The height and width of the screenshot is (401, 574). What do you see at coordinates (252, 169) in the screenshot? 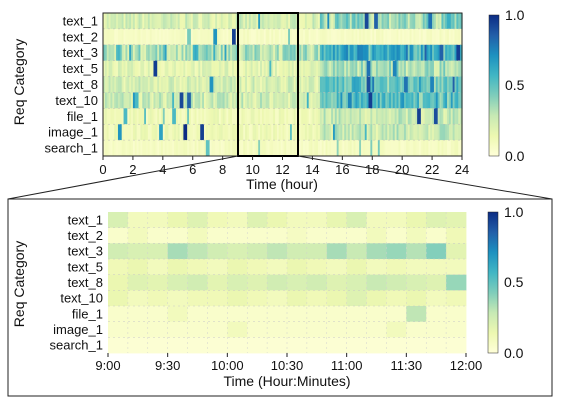
I see `x-tick-label: 10` at bounding box center [252, 169].